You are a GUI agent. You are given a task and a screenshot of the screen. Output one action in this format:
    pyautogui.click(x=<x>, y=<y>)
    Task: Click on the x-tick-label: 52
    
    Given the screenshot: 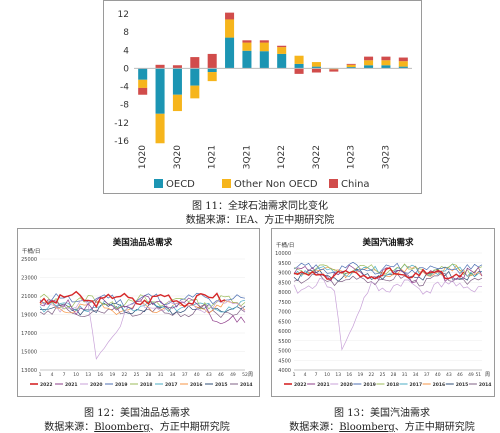 What is the action you would take?
    pyautogui.click(x=245, y=375)
    